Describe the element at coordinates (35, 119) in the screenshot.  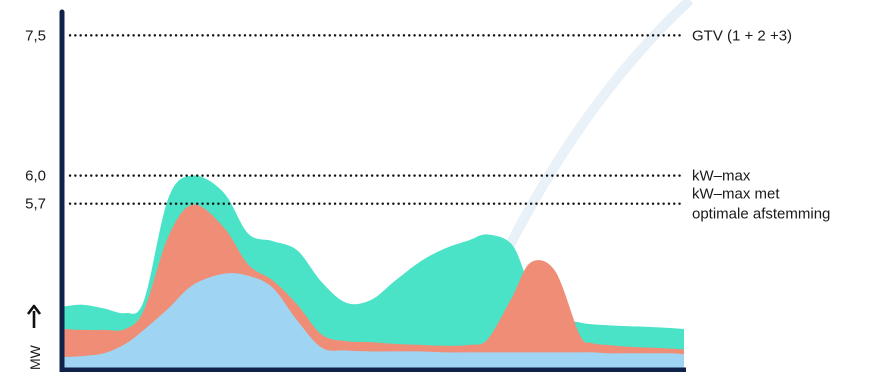
I see `y-tick-labels: 7,5 6,0 5,7` at that location.